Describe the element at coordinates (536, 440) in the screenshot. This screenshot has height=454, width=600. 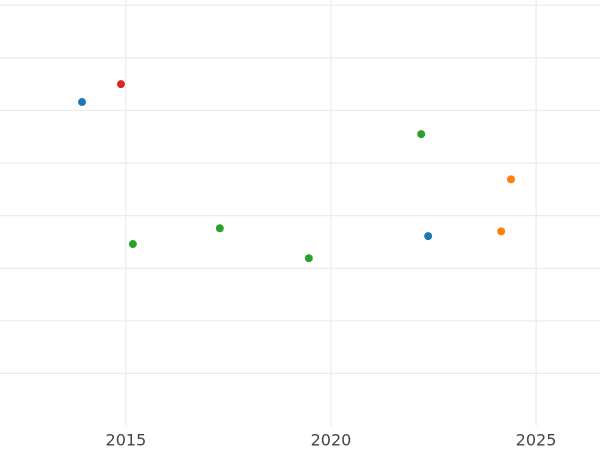
I see `x-tick-label: 2025` at that location.